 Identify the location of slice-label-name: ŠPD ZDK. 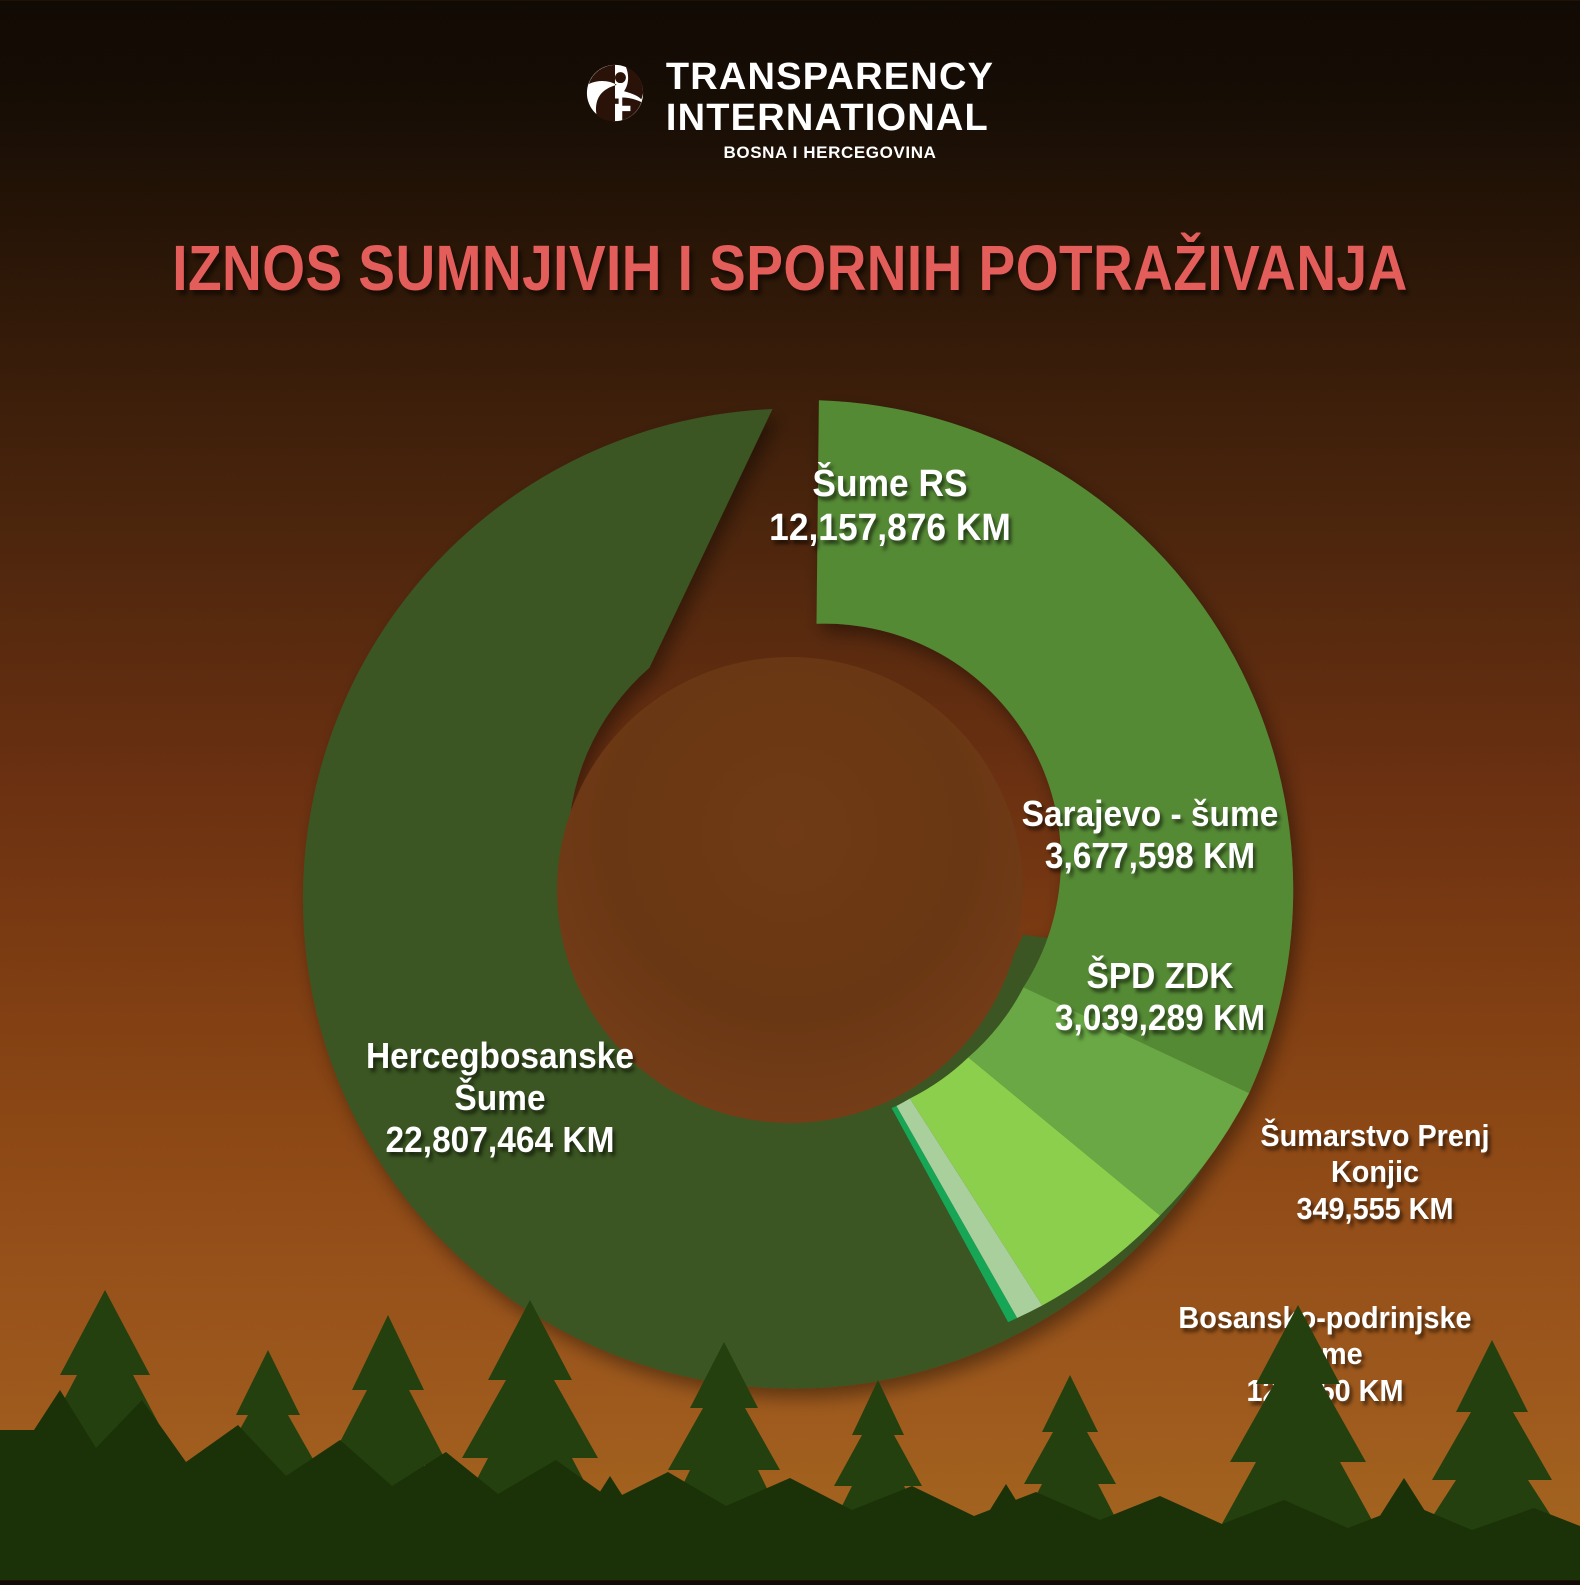
(1160, 975).